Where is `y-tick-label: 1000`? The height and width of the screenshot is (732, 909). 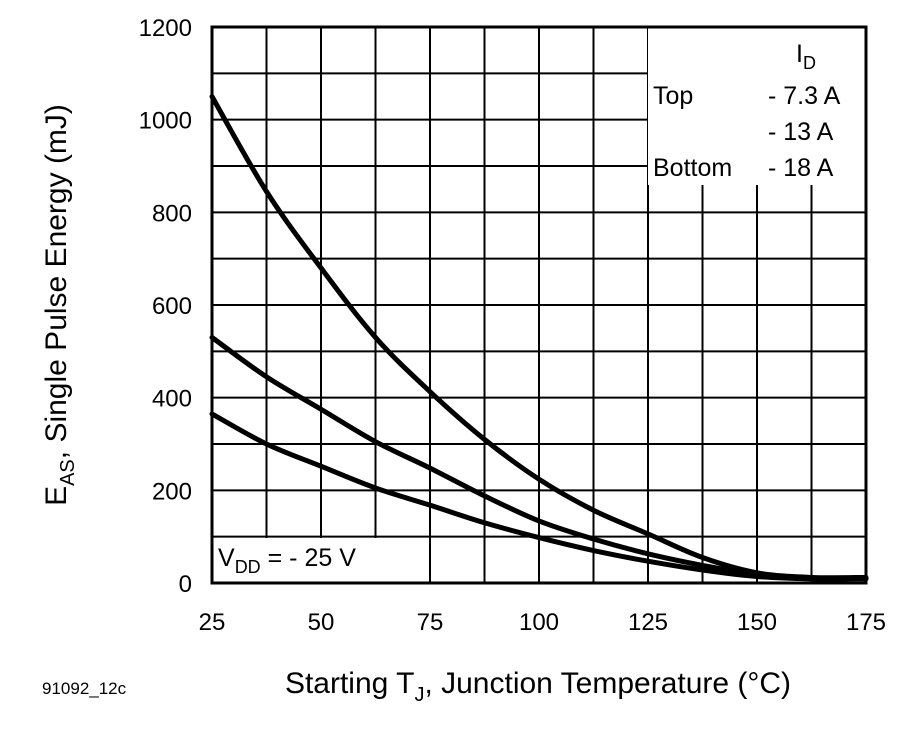 y-tick-label: 1000 is located at coordinates (165, 121).